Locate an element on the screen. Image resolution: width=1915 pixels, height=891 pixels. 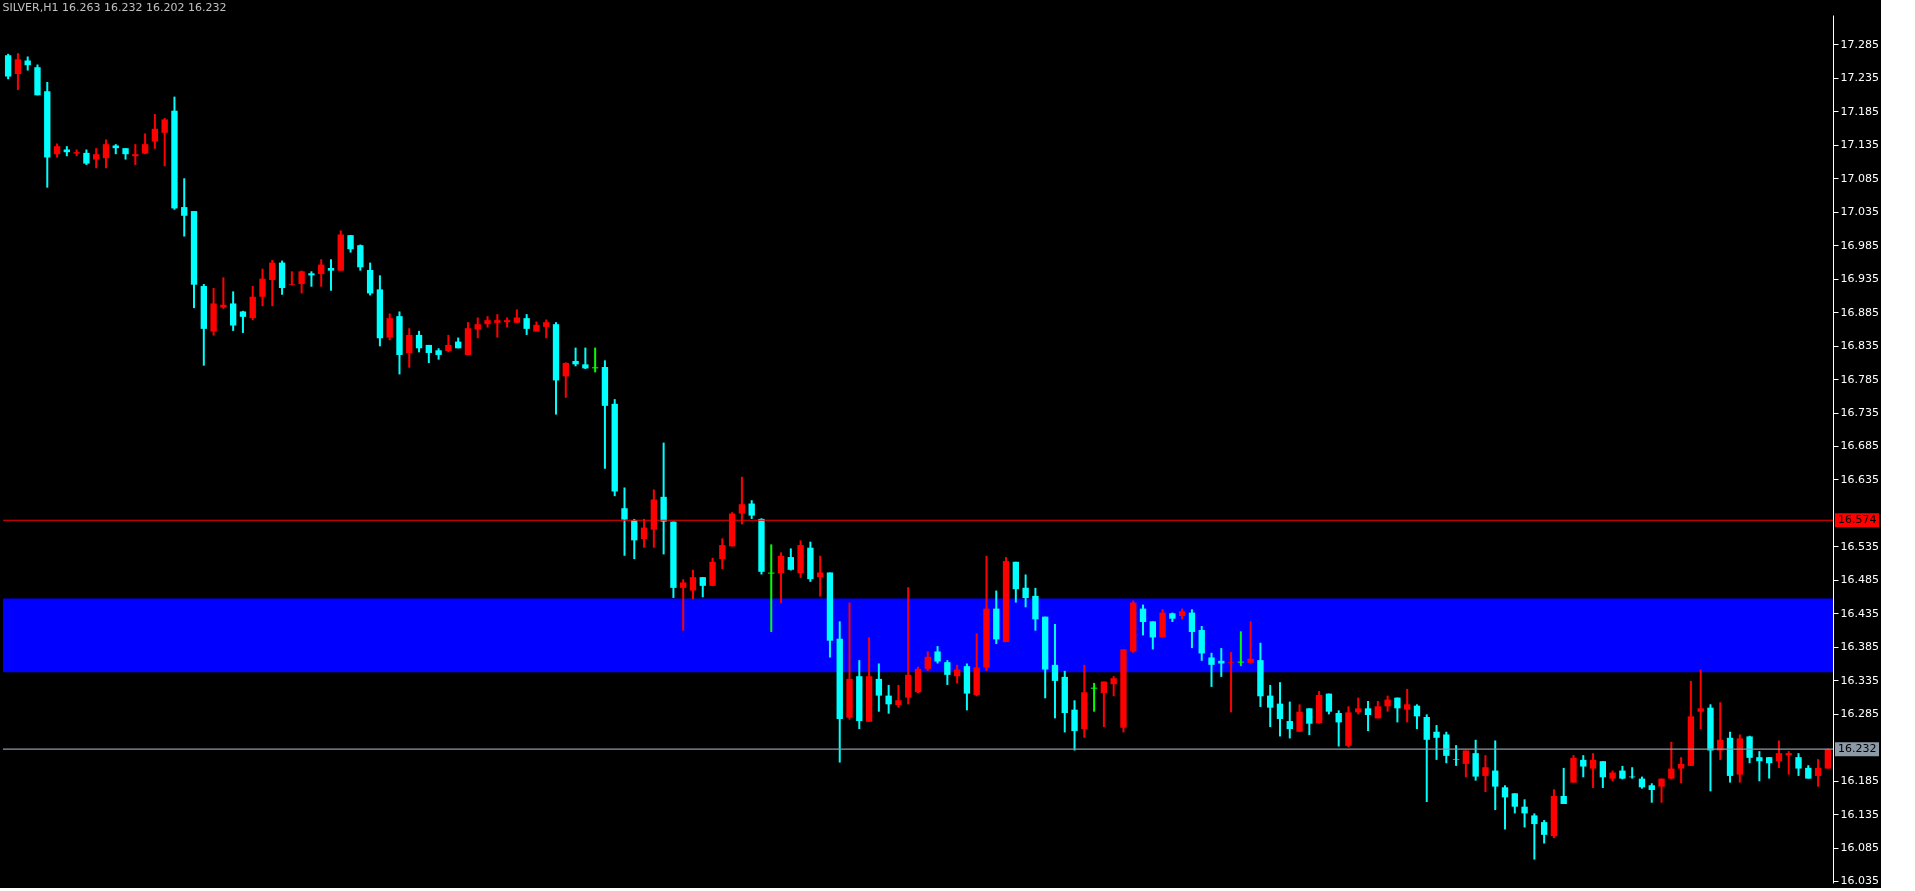
y-tick-label: 16.335 is located at coordinates (1859, 680).